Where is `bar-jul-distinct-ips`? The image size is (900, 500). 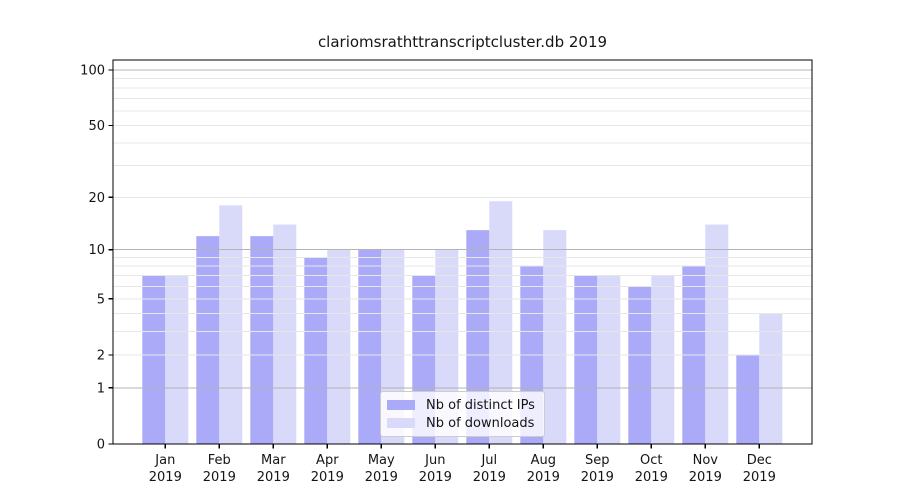
bar-jul-distinct-ips is located at coordinates (478, 337).